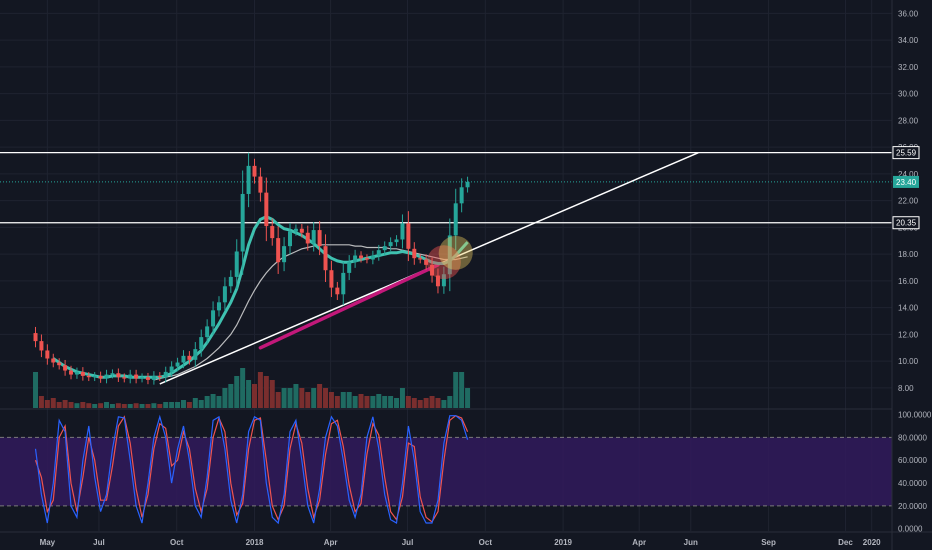 The height and width of the screenshot is (550, 932). What do you see at coordinates (912, 437) in the screenshot?
I see `oscillator-tick-label: 80.0000` at bounding box center [912, 437].